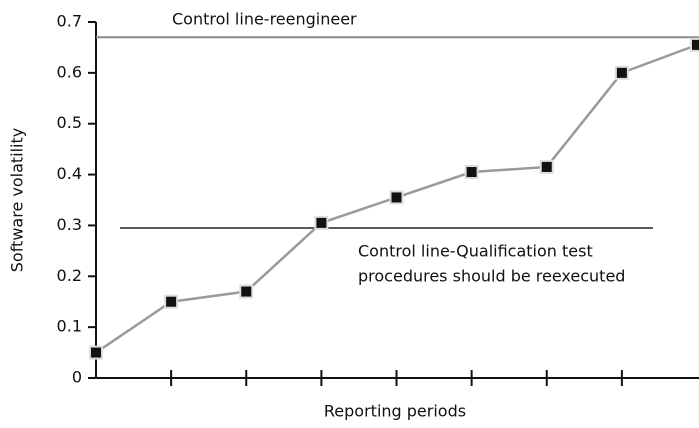 Image resolution: width=699 pixels, height=428 pixels. What do you see at coordinates (17, 200) in the screenshot?
I see `y-axis-label: Software volatility` at bounding box center [17, 200].